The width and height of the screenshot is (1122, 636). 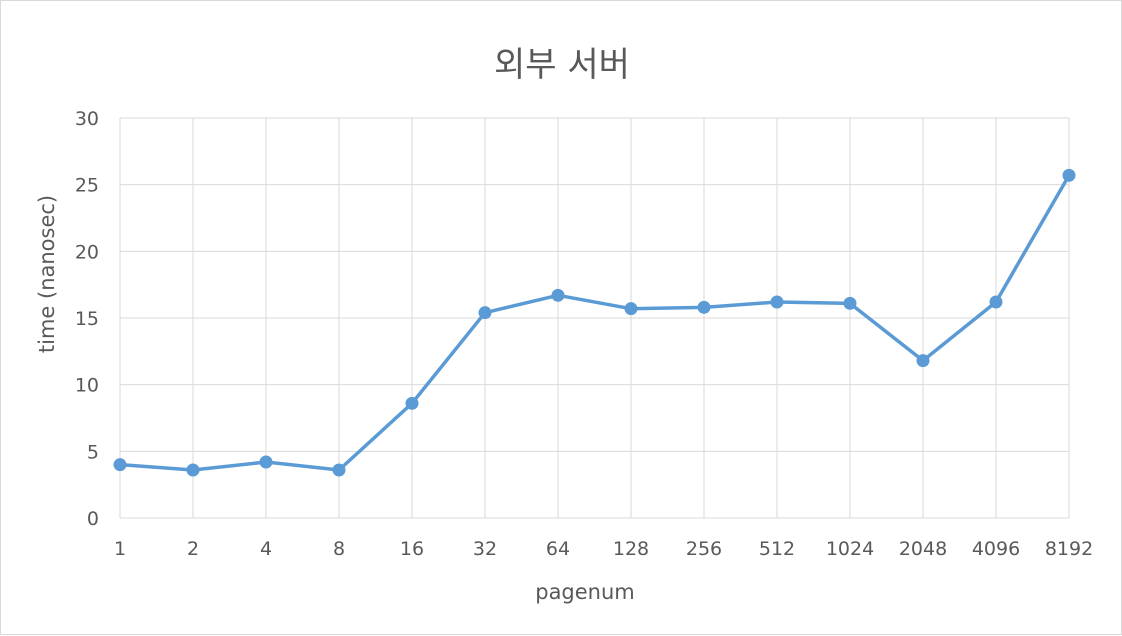 I want to click on x-tick-label: 1024, so click(x=850, y=549).